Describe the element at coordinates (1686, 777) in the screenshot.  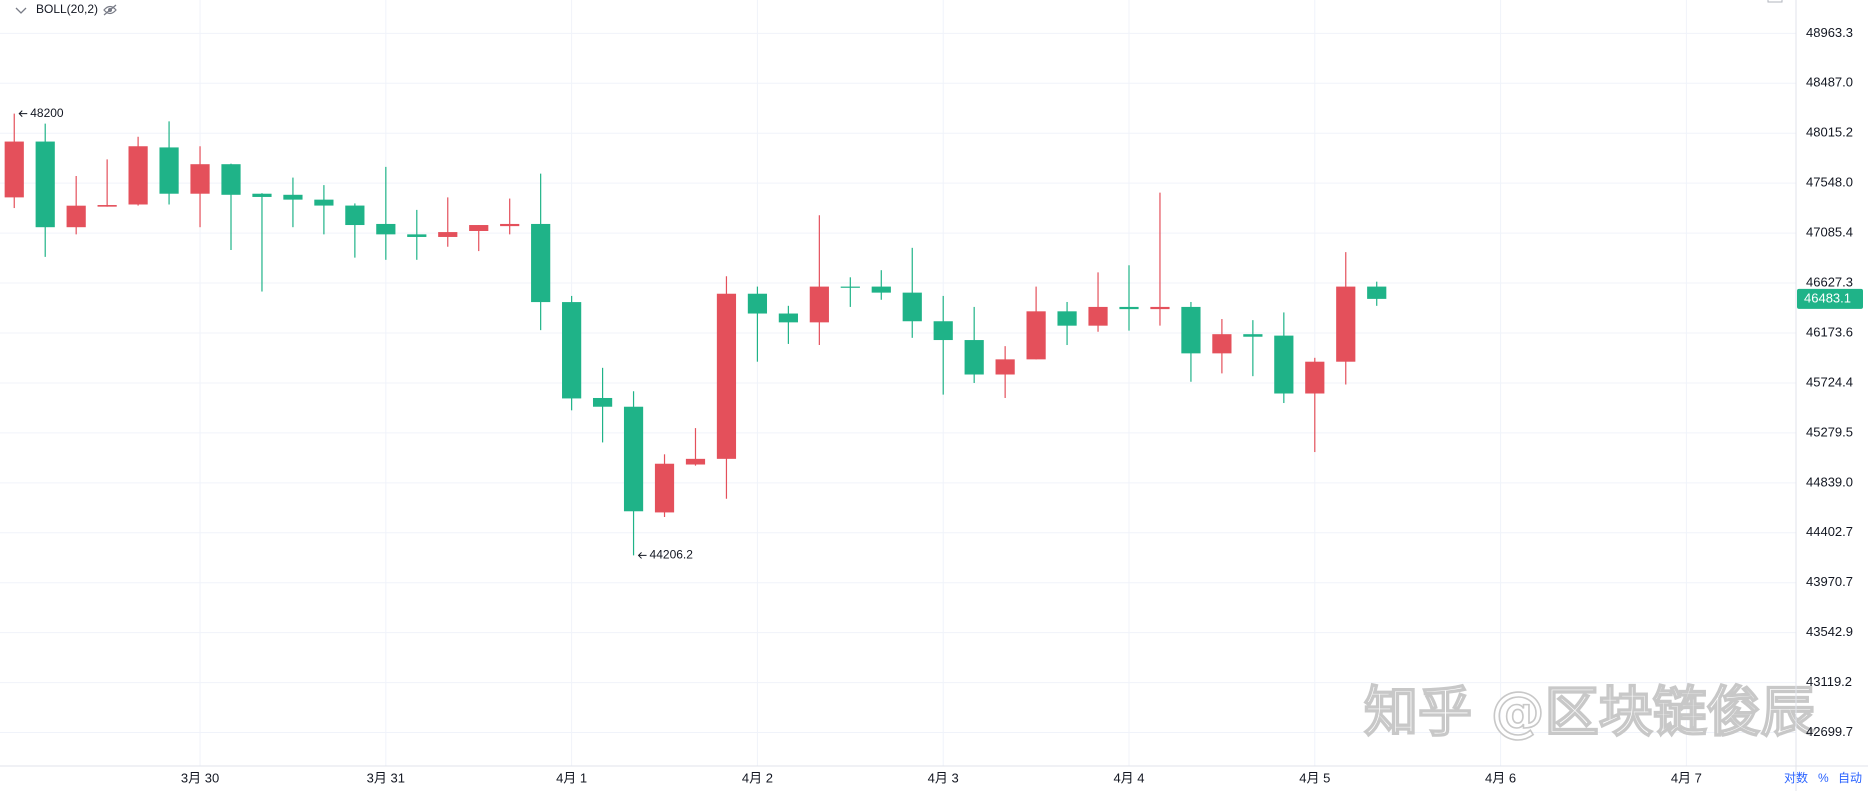
I see `x-tick-label: 4月 7` at that location.